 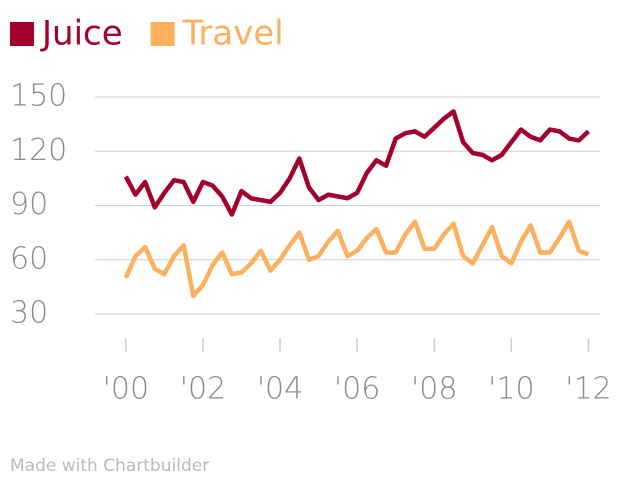 I want to click on x-tick-label: '08, so click(x=434, y=389).